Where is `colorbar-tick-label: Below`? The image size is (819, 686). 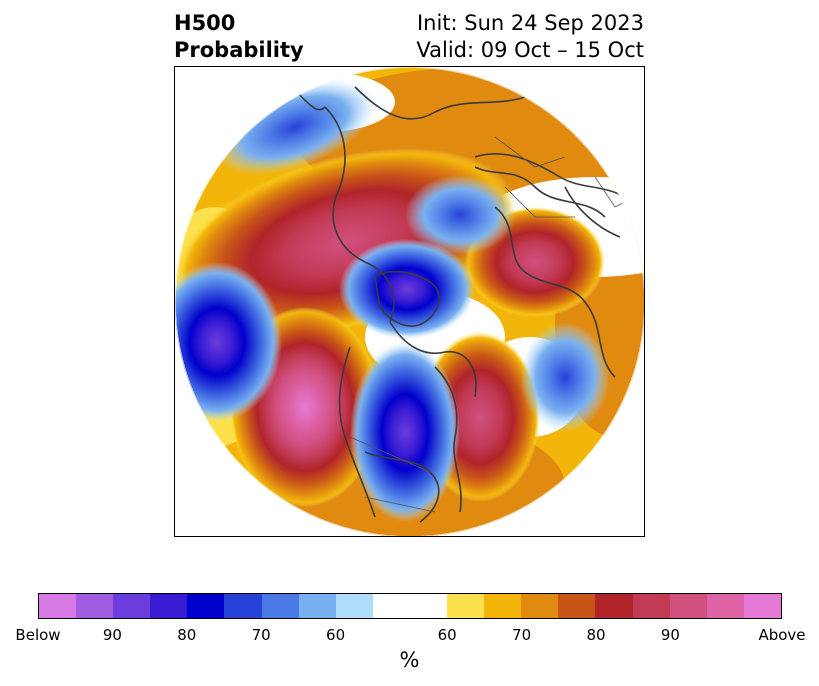 colorbar-tick-label: Below is located at coordinates (38, 635).